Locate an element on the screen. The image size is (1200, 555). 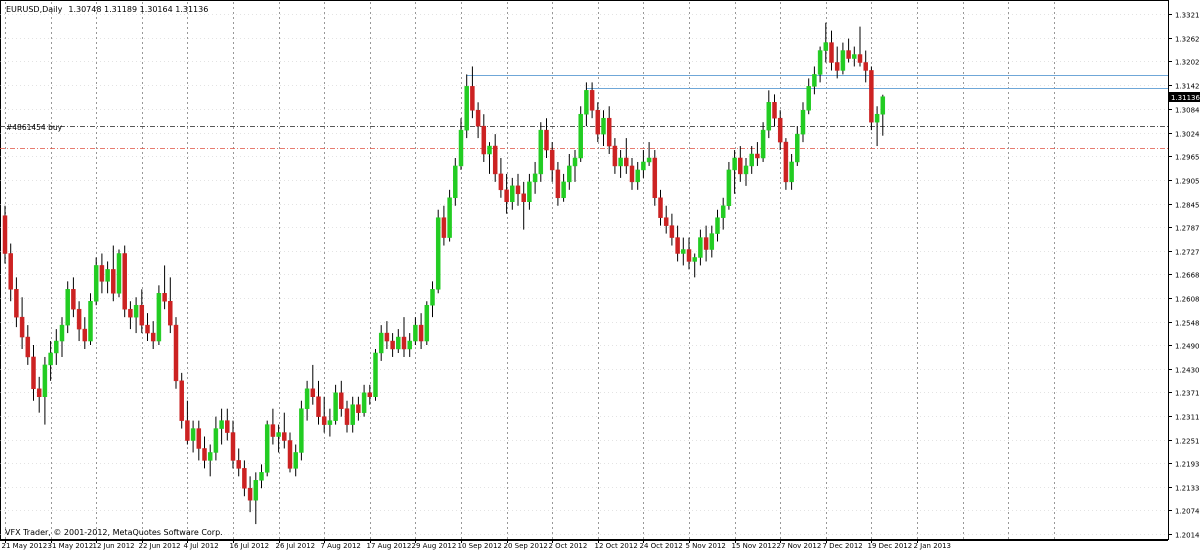
price-tick-label: 1.31425 is located at coordinates (1187, 87).